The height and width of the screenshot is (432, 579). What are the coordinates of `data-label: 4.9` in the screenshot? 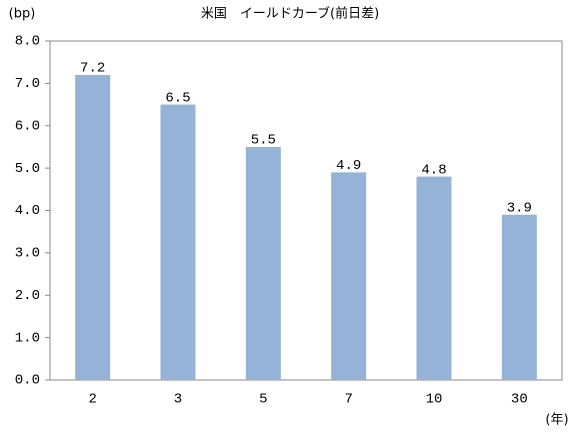 It's located at (348, 166).